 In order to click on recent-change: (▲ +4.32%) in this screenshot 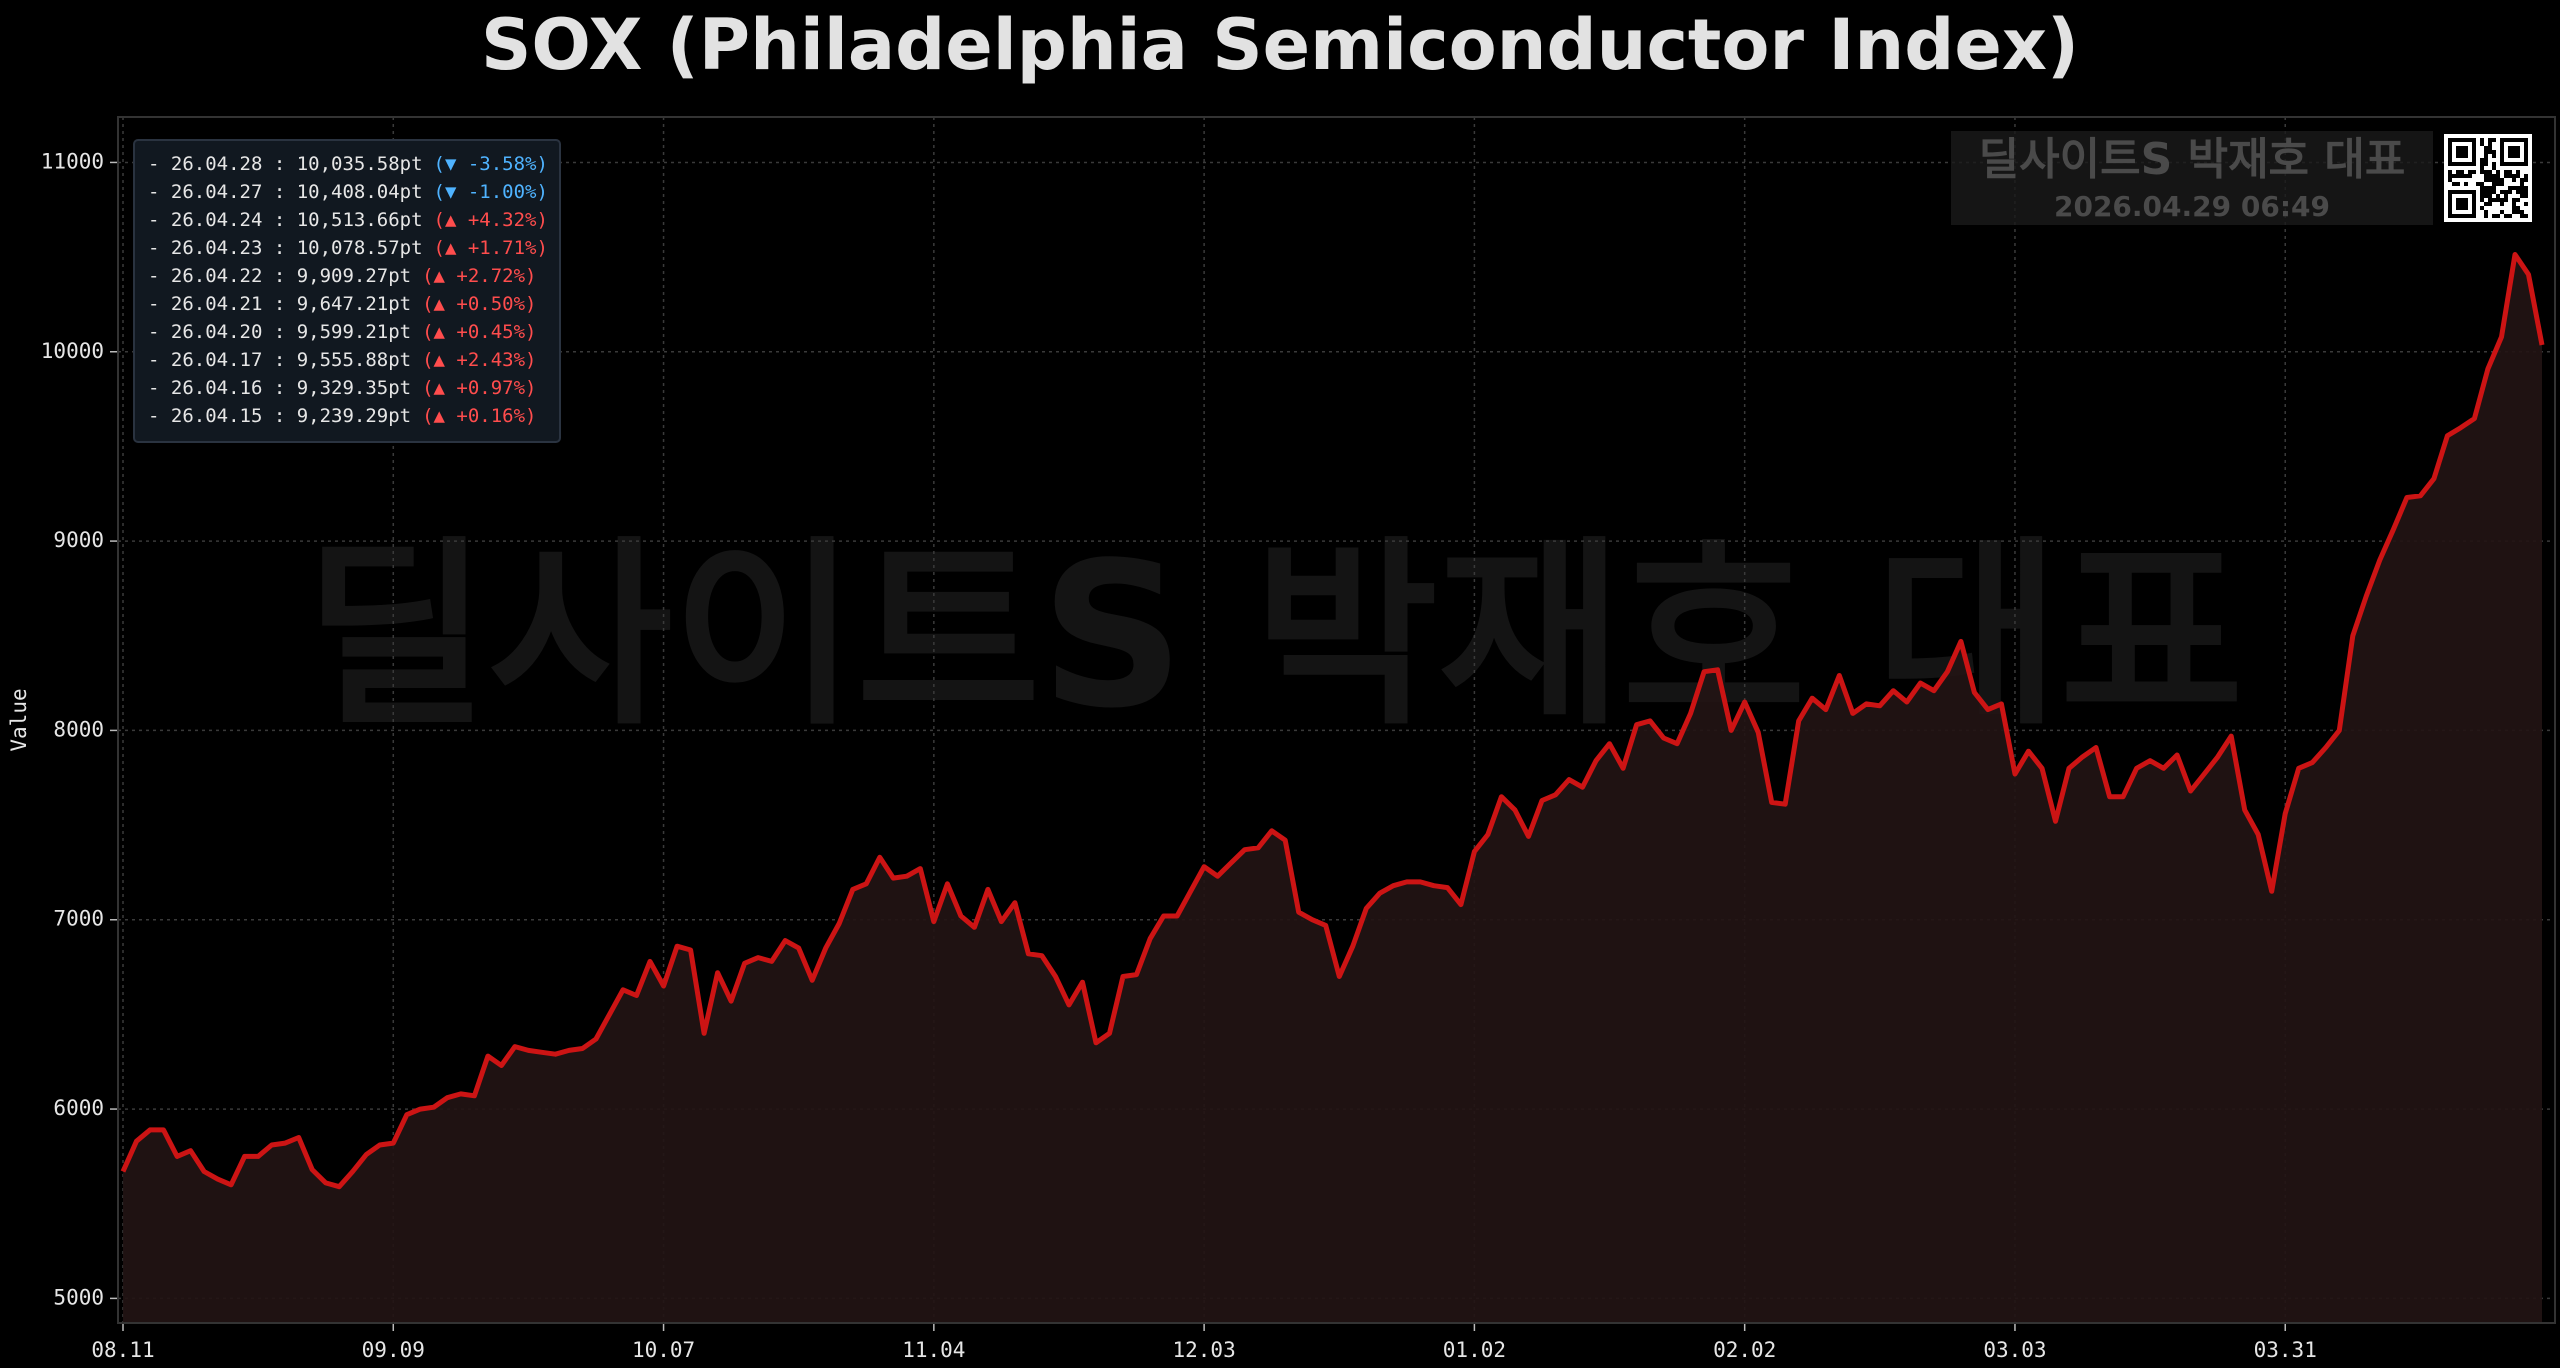, I will do `click(491, 220)`.